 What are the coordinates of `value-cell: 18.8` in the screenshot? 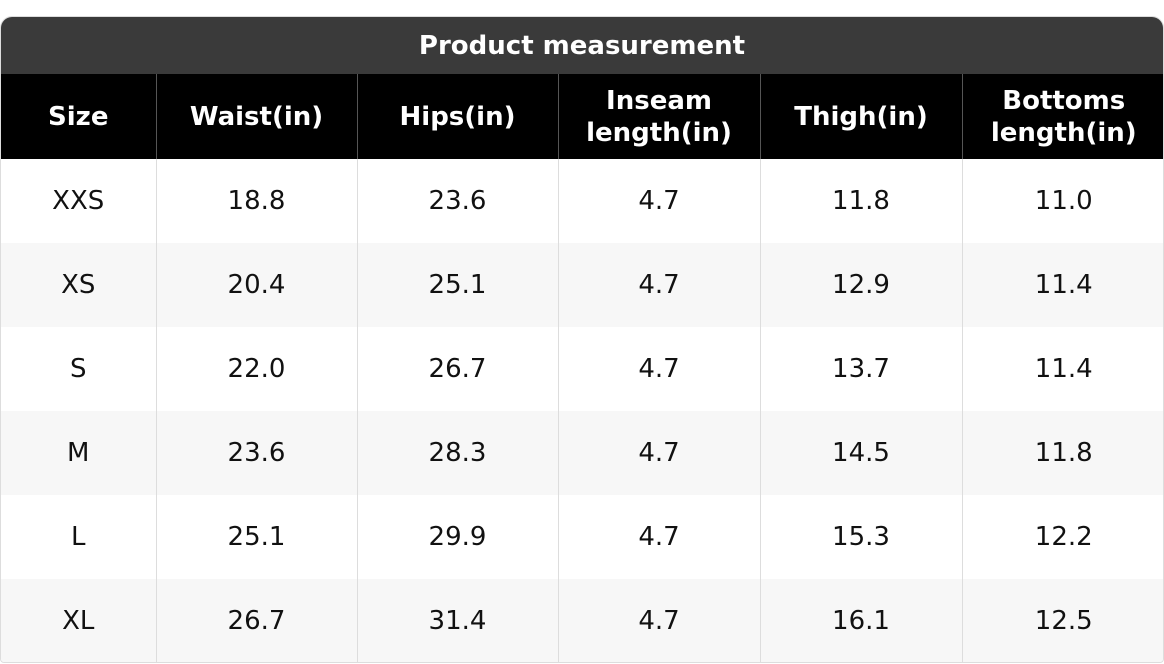 It's located at (256, 201).